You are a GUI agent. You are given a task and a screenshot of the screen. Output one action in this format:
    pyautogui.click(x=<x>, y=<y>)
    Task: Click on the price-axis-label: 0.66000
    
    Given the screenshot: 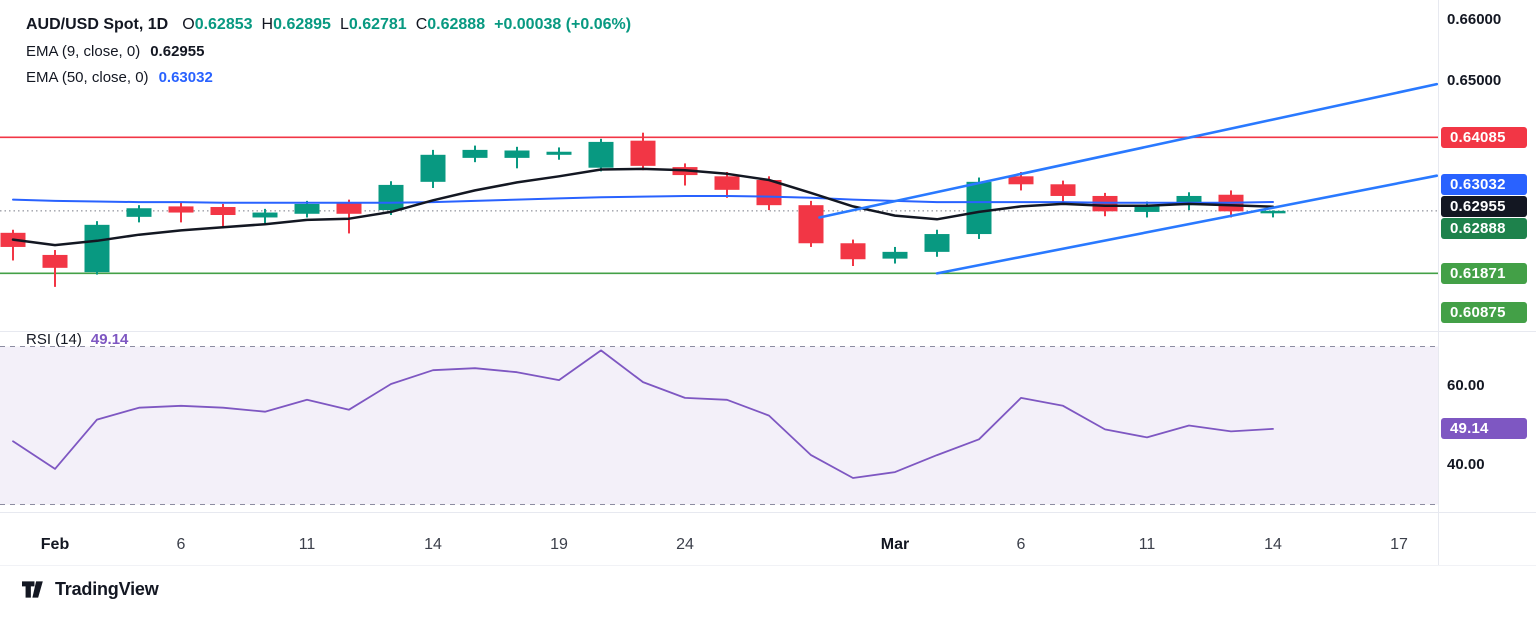 What is the action you would take?
    pyautogui.click(x=1474, y=19)
    